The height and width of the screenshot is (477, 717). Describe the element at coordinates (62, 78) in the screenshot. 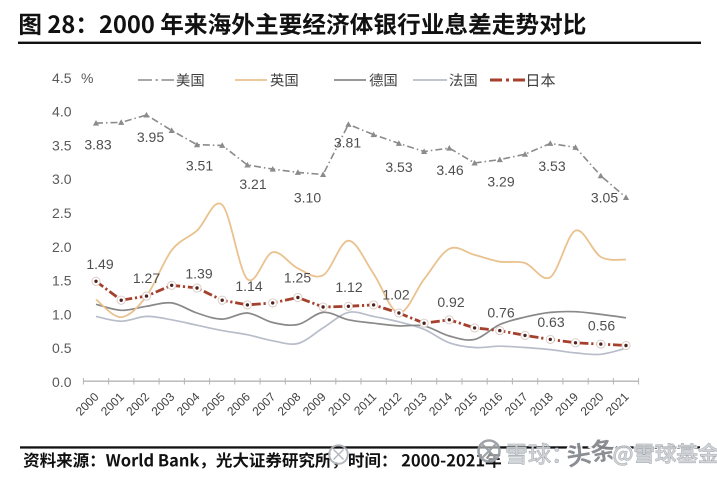

I see `svg-text: 4.5` at that location.